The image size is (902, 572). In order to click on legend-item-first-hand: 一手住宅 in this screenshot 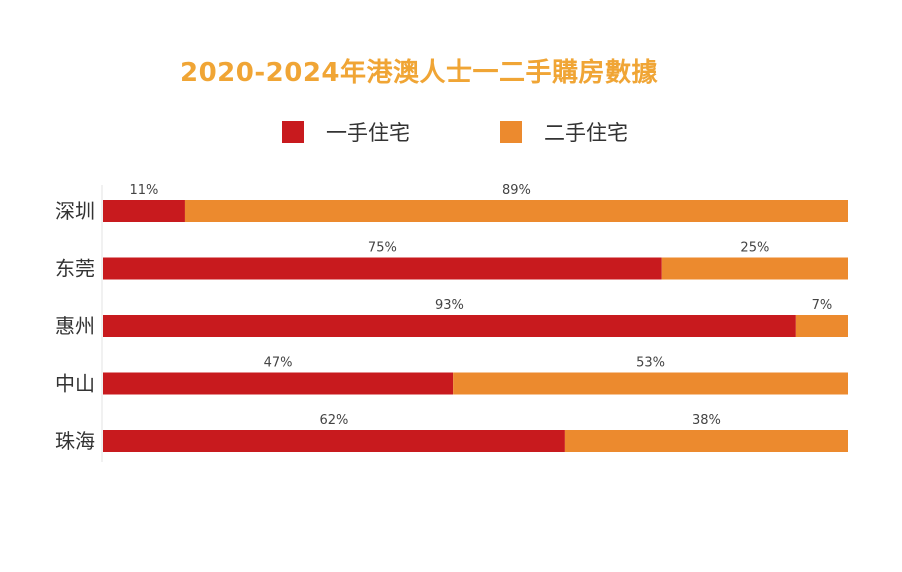, I will do `click(346, 132)`.